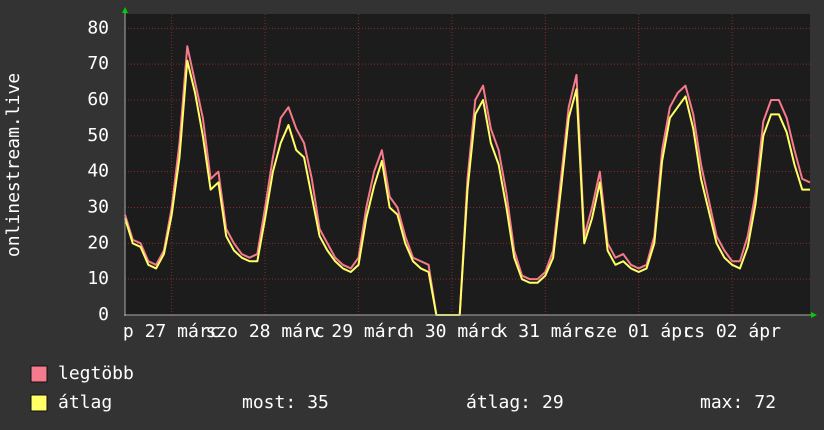 This screenshot has width=824, height=430. What do you see at coordinates (639, 331) in the screenshot?
I see `x-tick-label: sze 01 ápr` at bounding box center [639, 331].